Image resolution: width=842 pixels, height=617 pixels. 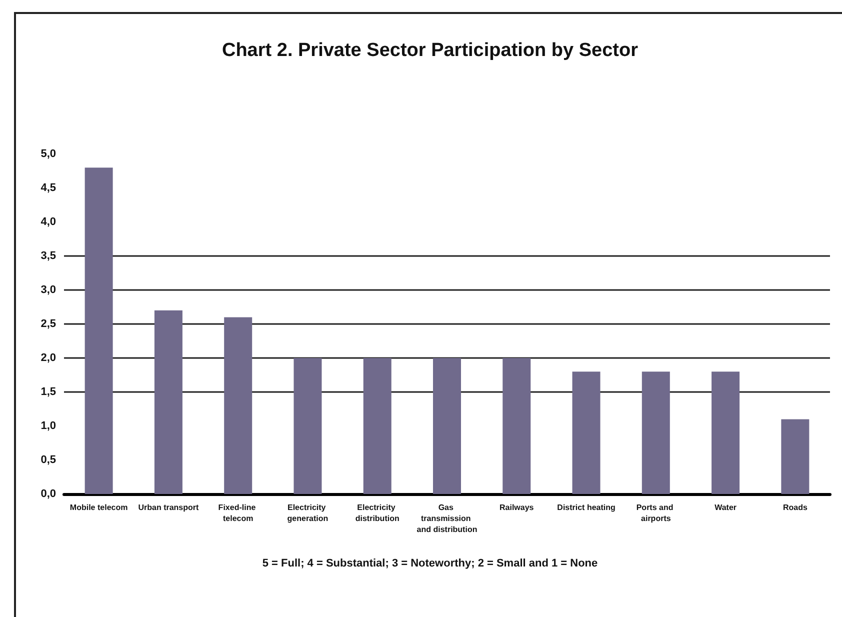 What do you see at coordinates (238, 513) in the screenshot?
I see `x-tick-label: Fixed-line telecom` at bounding box center [238, 513].